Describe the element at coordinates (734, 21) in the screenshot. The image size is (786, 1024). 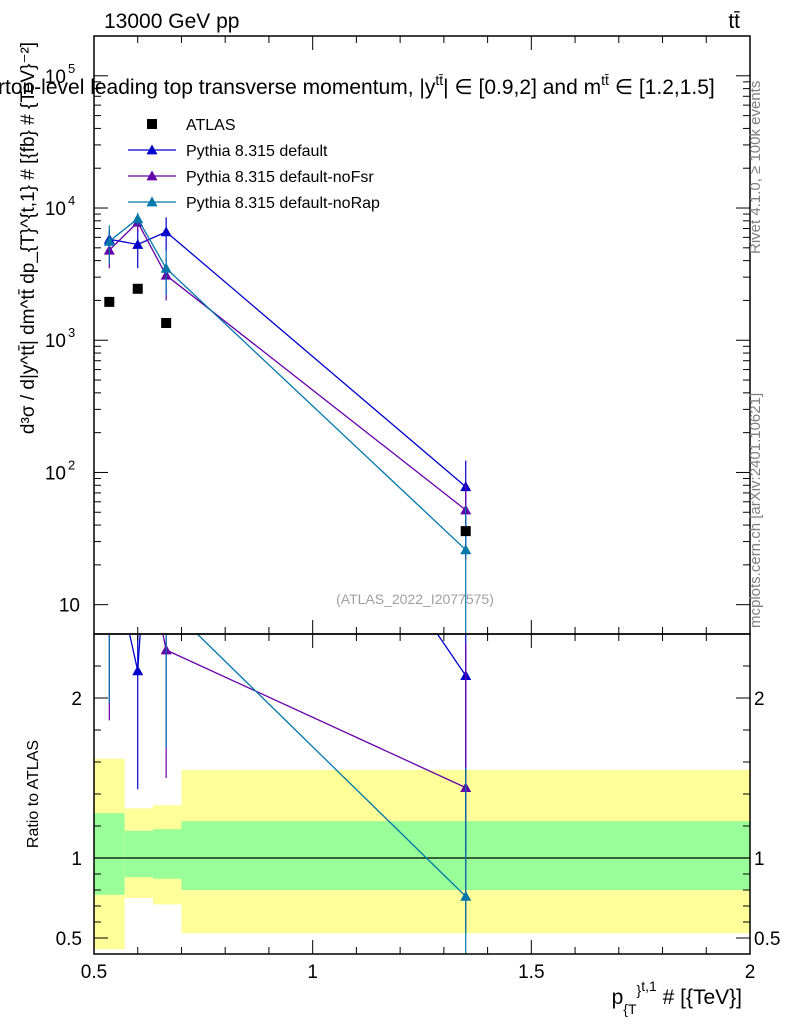
I see `header-right: tt̄` at that location.